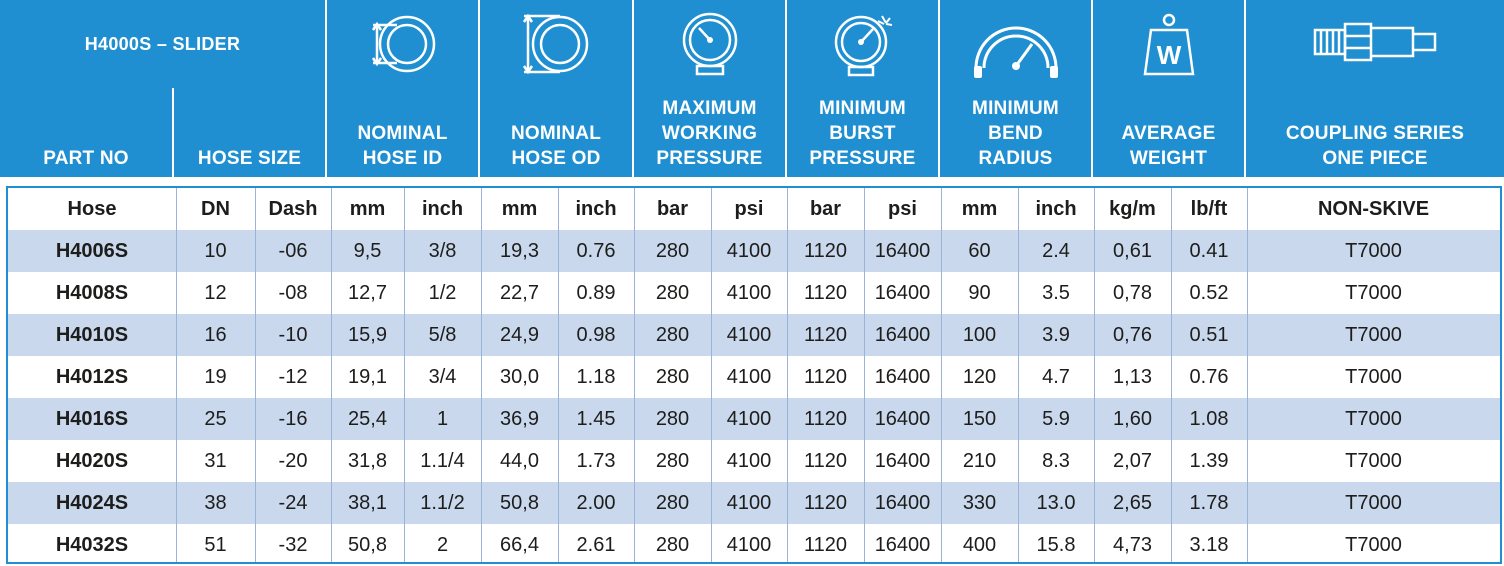 This screenshot has height=566, width=1504. What do you see at coordinates (519, 377) in the screenshot?
I see `cell-od-mm: 30,0` at bounding box center [519, 377].